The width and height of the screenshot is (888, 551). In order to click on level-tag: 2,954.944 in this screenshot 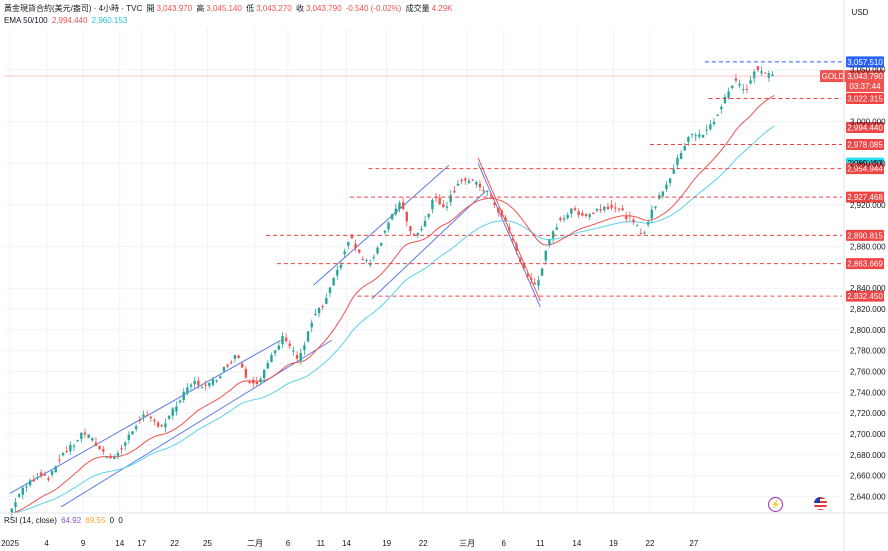, I will do `click(865, 169)`.